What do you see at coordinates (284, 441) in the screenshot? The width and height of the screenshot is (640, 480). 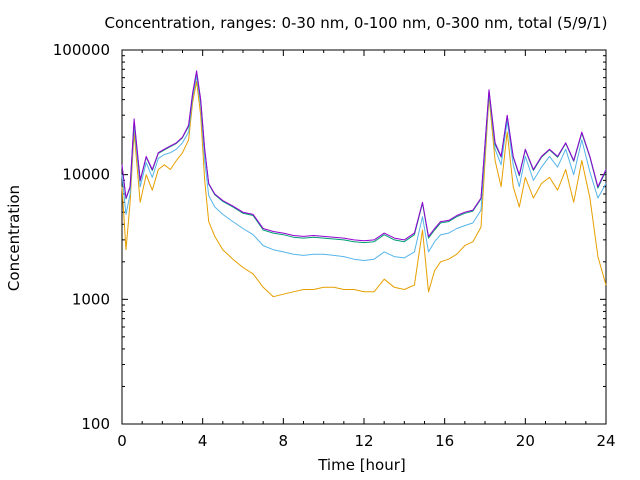 I see `x-tick-label: 8` at bounding box center [284, 441].